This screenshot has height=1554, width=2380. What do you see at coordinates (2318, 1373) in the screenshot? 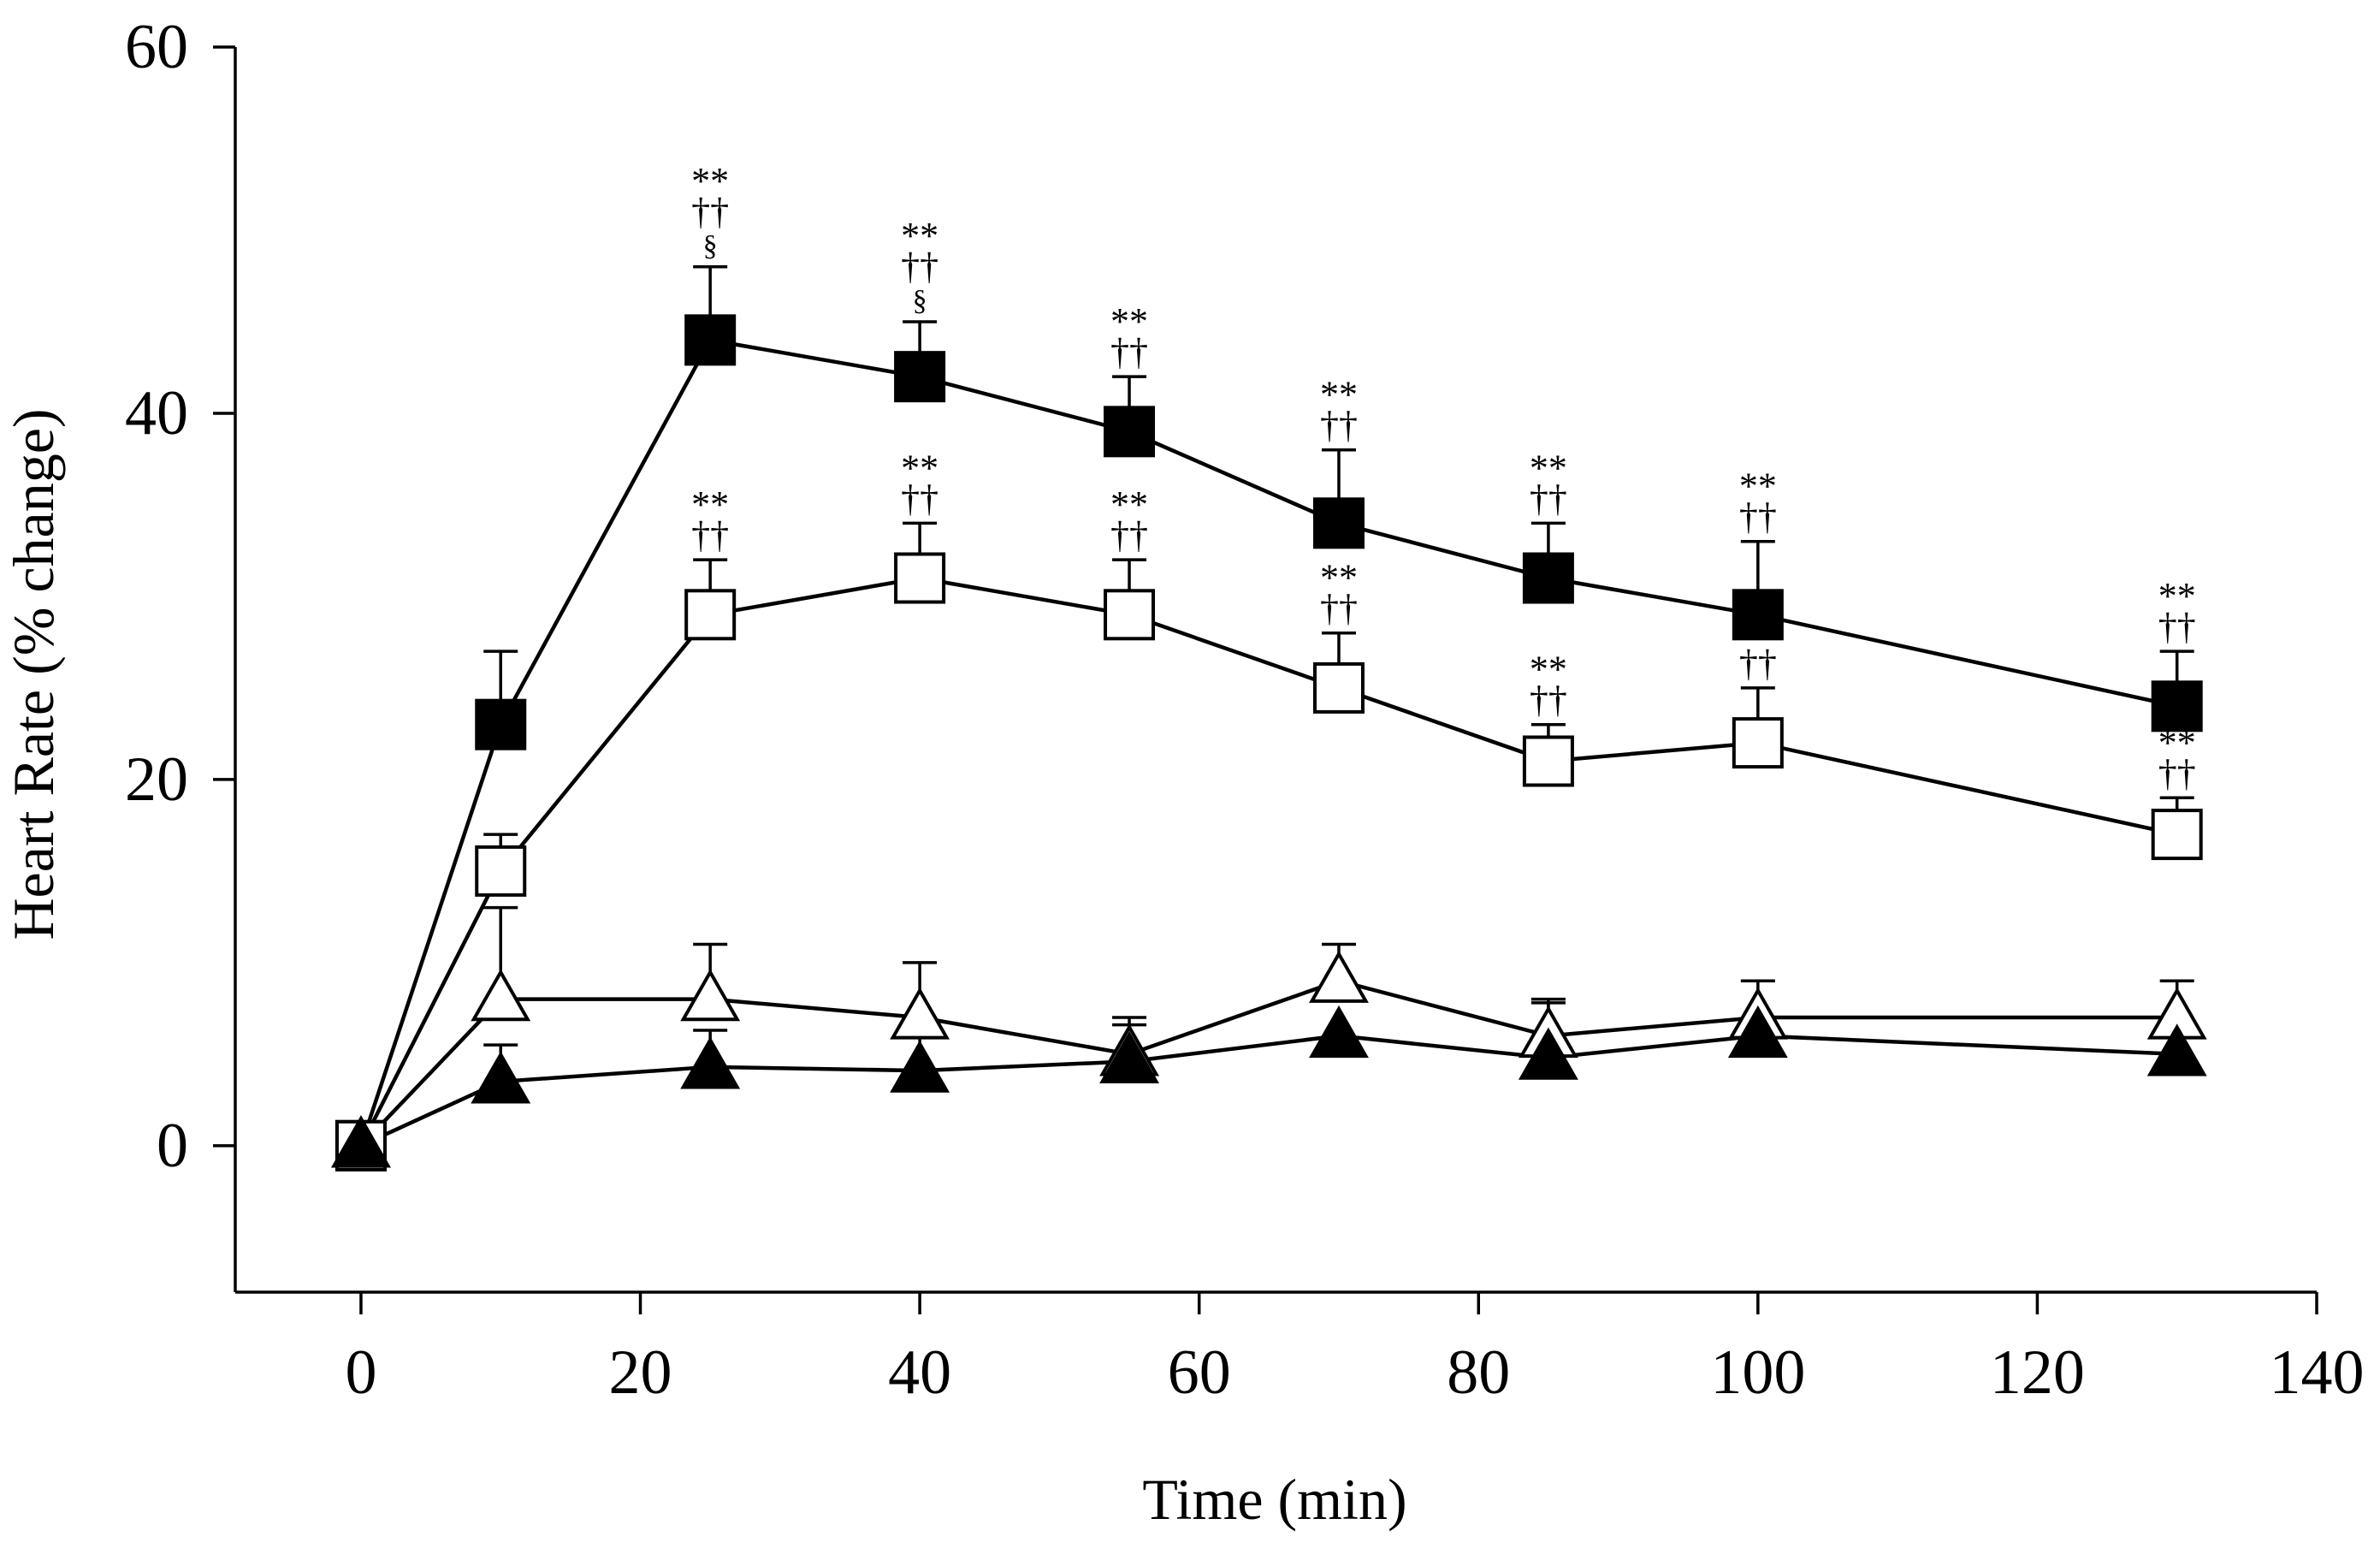
I see `x-tick-label: 140` at bounding box center [2318, 1373].